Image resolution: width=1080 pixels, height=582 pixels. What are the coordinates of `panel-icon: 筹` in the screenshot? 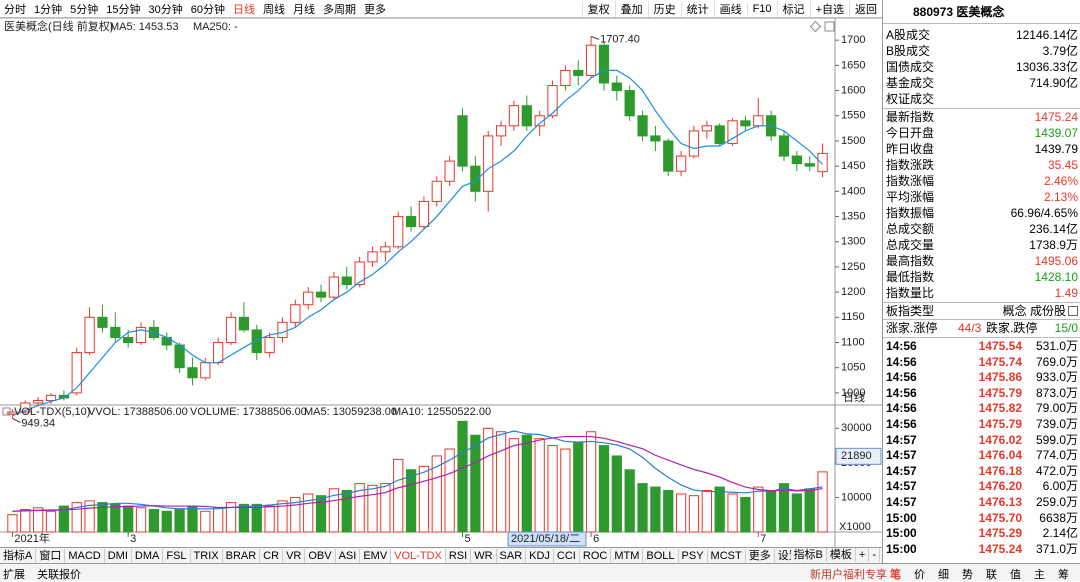 It's located at (1063, 575).